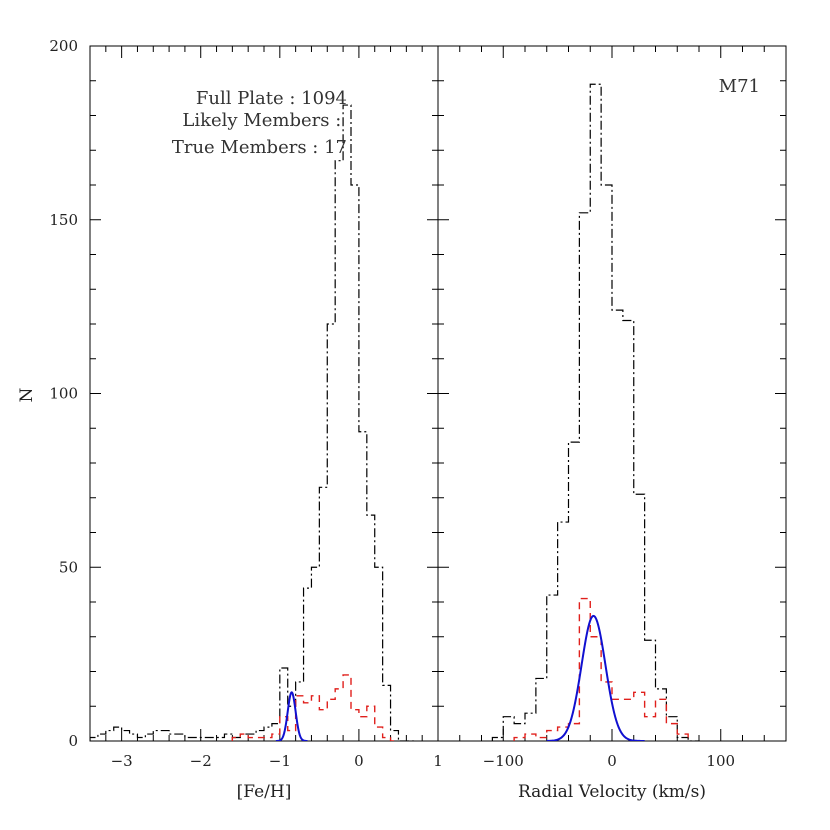 The height and width of the screenshot is (830, 830). I want to click on annotation-cluster-name: M71, so click(739, 86).